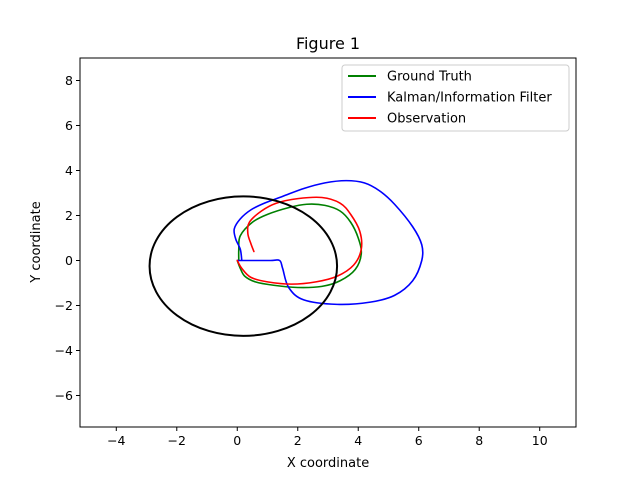 This screenshot has height=480, width=640. Describe the element at coordinates (298, 440) in the screenshot. I see `x-tick-label: 2` at that location.